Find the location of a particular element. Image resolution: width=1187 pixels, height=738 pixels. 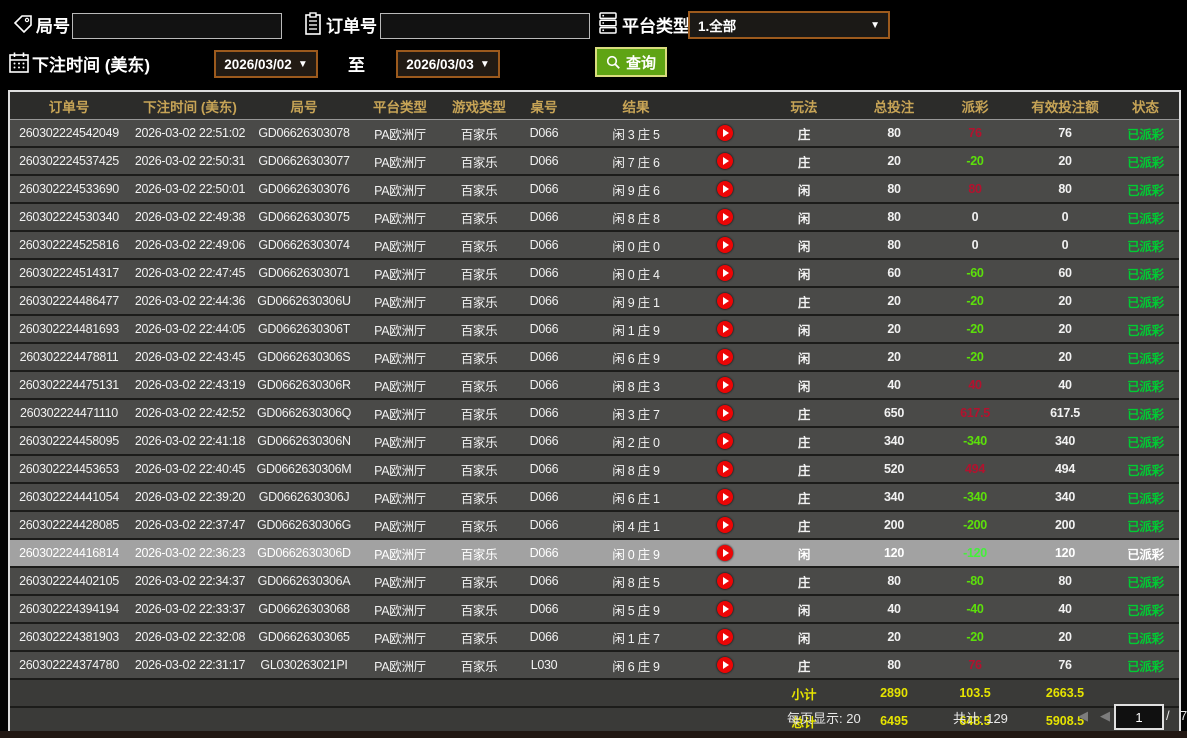

cell-payout: 76 is located at coordinates (975, 133).